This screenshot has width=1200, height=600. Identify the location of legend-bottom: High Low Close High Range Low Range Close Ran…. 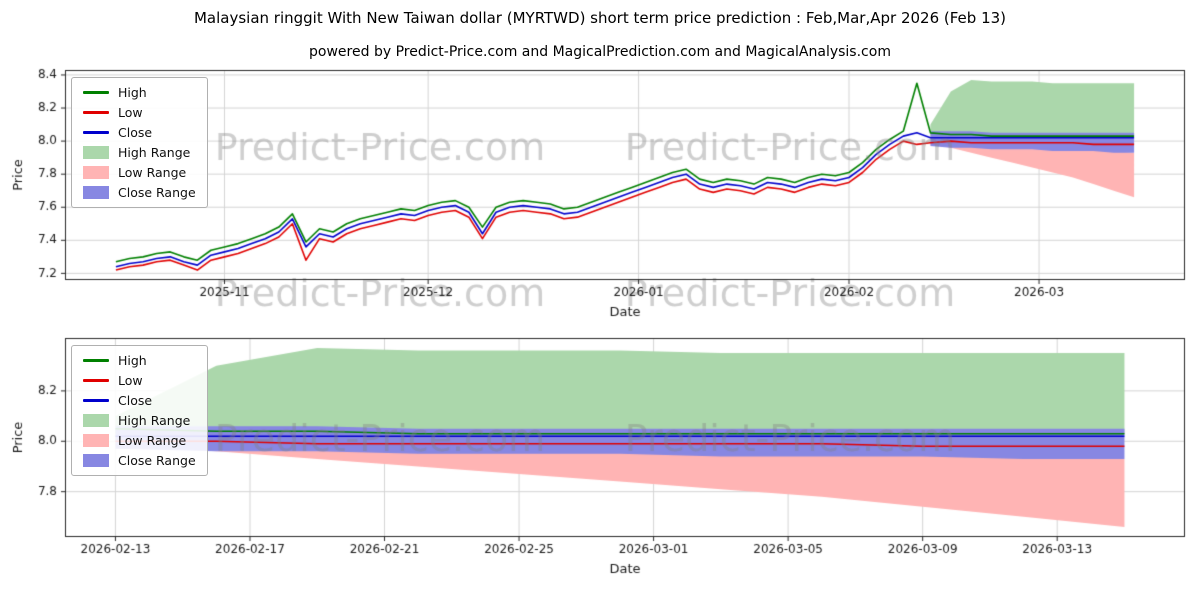
(139, 410).